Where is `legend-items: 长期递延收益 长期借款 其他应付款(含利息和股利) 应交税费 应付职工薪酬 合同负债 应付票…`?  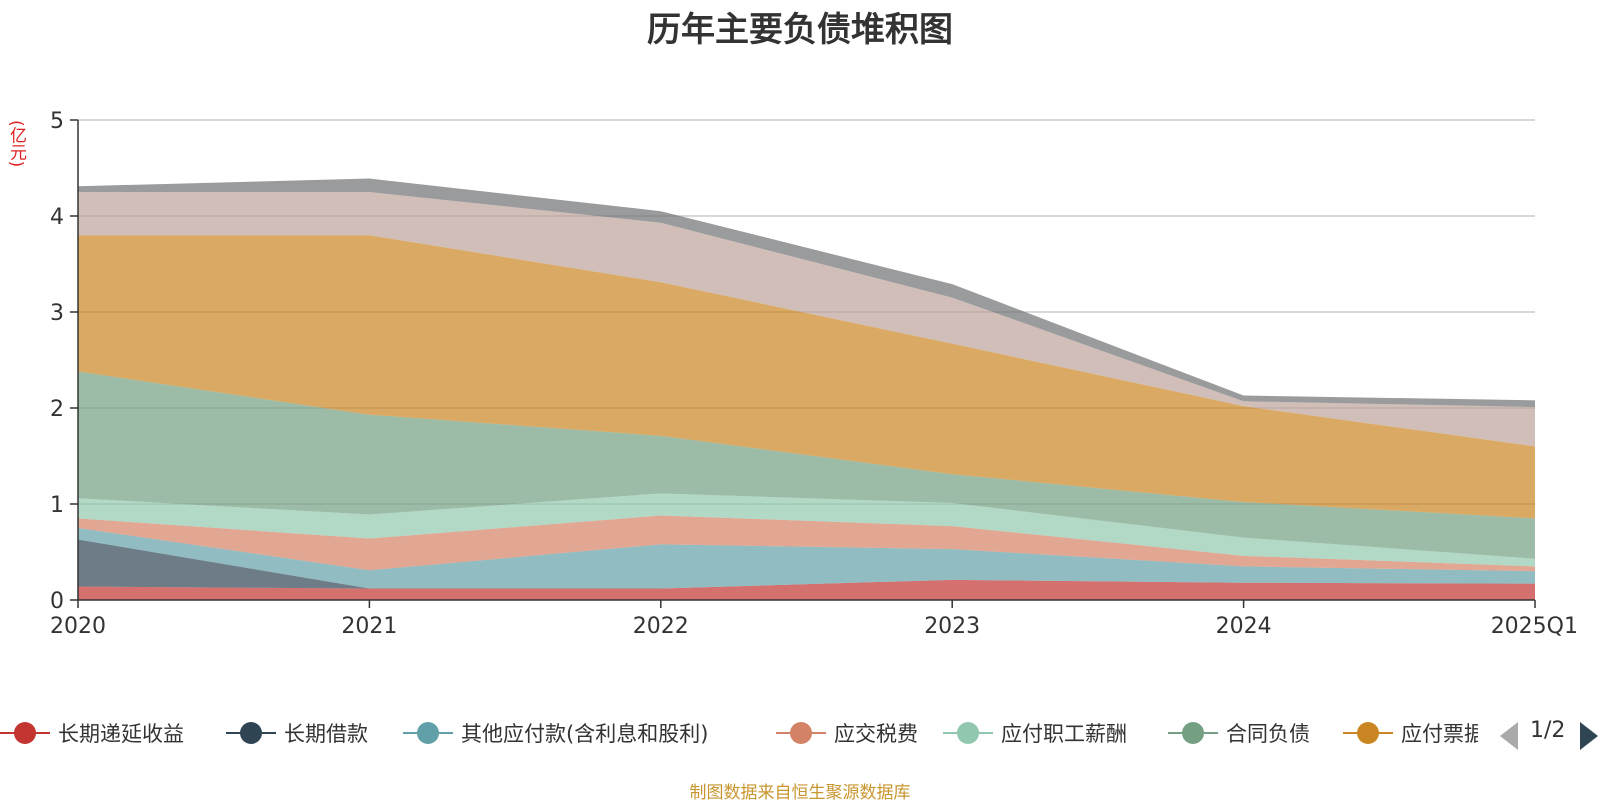
legend-items: 长期递延收益 长期借款 其他应付款(含利息和股利) 应交税费 应付职工薪酬 合同负债 应付票… is located at coordinates (739, 734).